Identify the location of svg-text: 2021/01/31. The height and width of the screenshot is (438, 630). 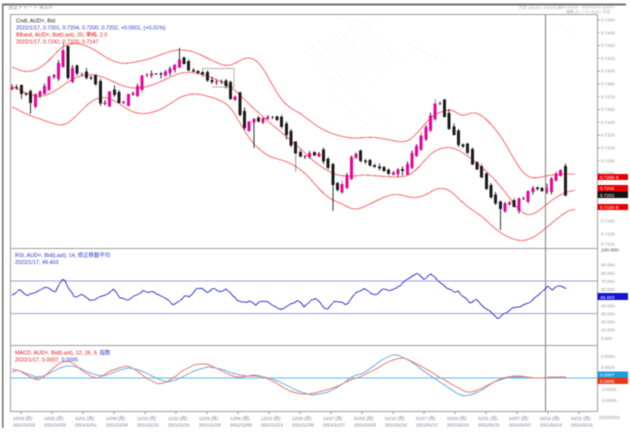
(489, 425).